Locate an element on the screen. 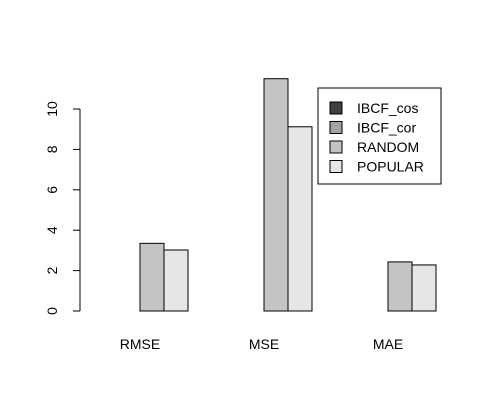 This screenshot has height=412, width=491. y-tick-label: 6 is located at coordinates (52, 190).